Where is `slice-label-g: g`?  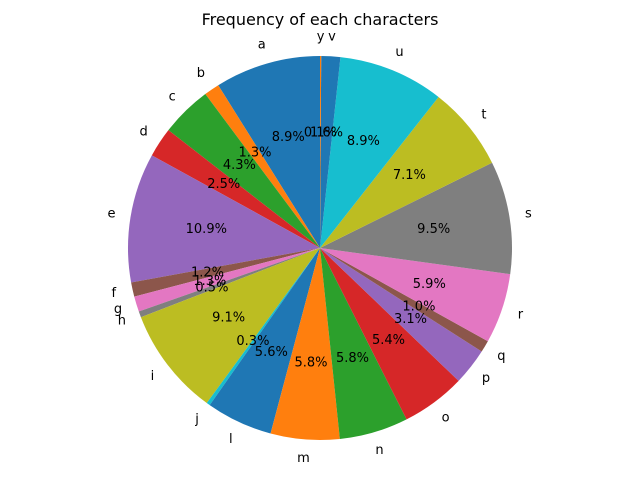
slice-label-g: g is located at coordinates (118, 309).